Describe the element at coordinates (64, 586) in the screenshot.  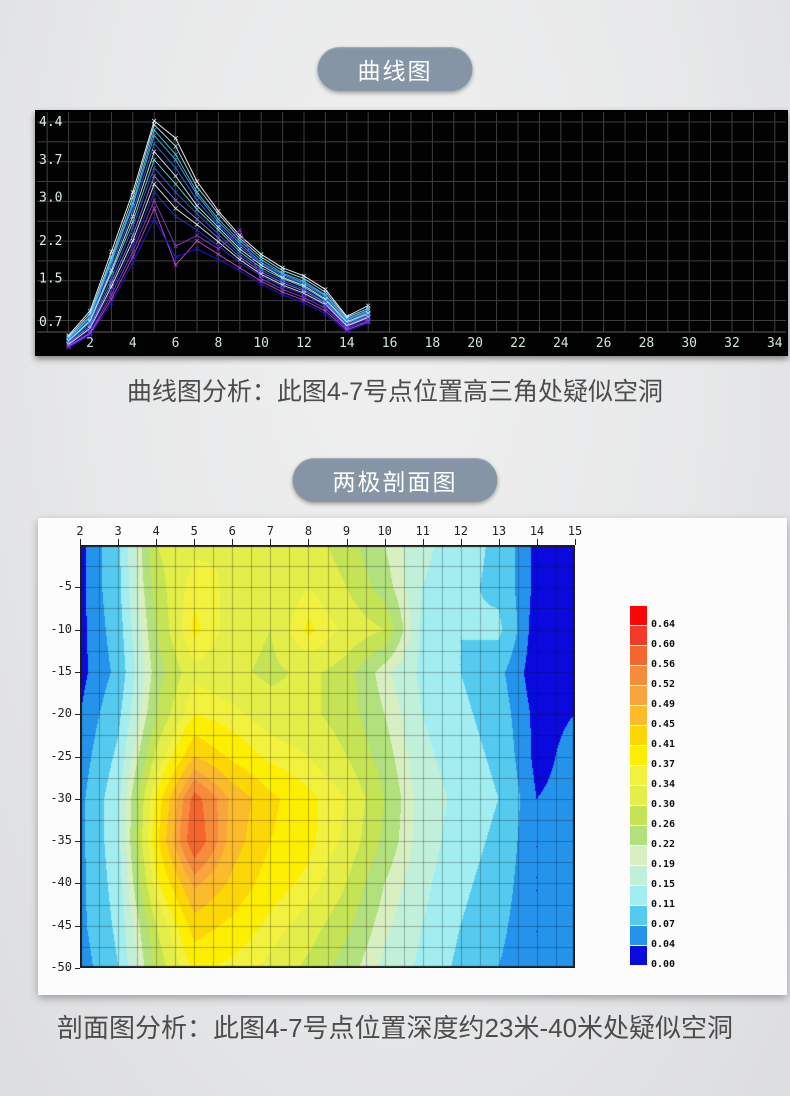
I see `profile-y-tick-label: -5` at that location.